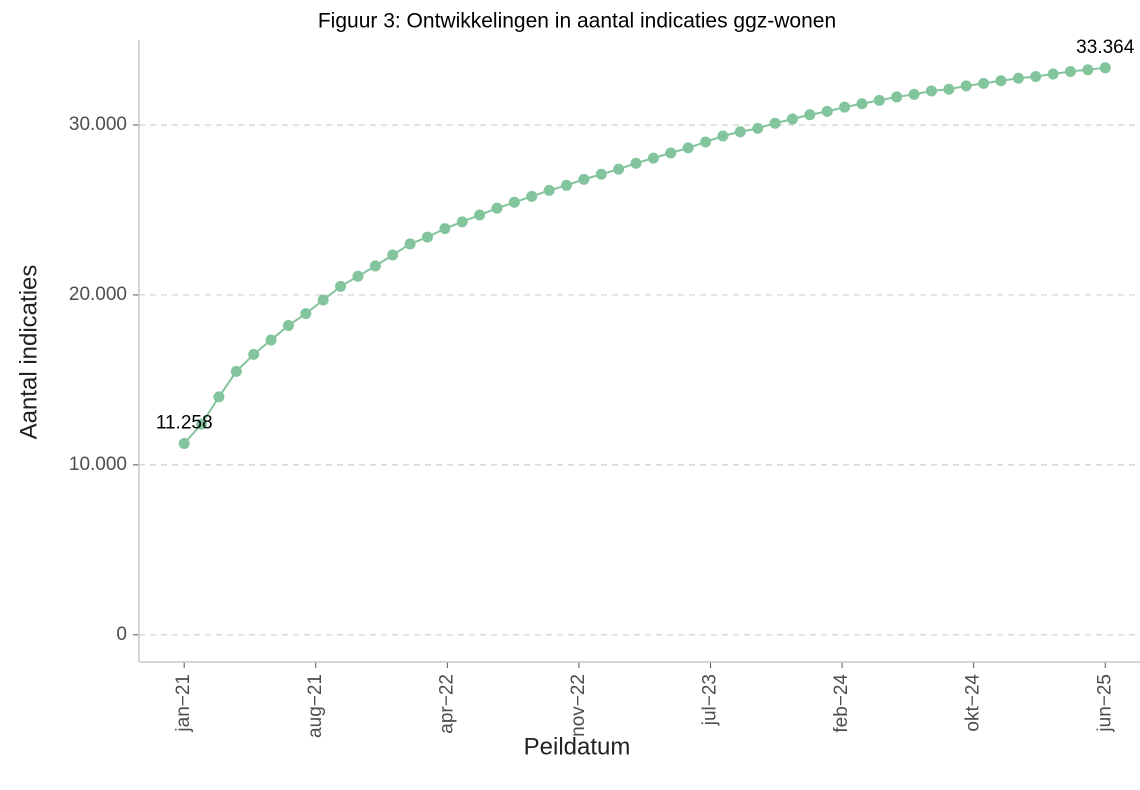 Image resolution: width=1140 pixels, height=790 pixels. What do you see at coordinates (98, 464) in the screenshot?
I see `y-tick-label: 10.000` at bounding box center [98, 464].